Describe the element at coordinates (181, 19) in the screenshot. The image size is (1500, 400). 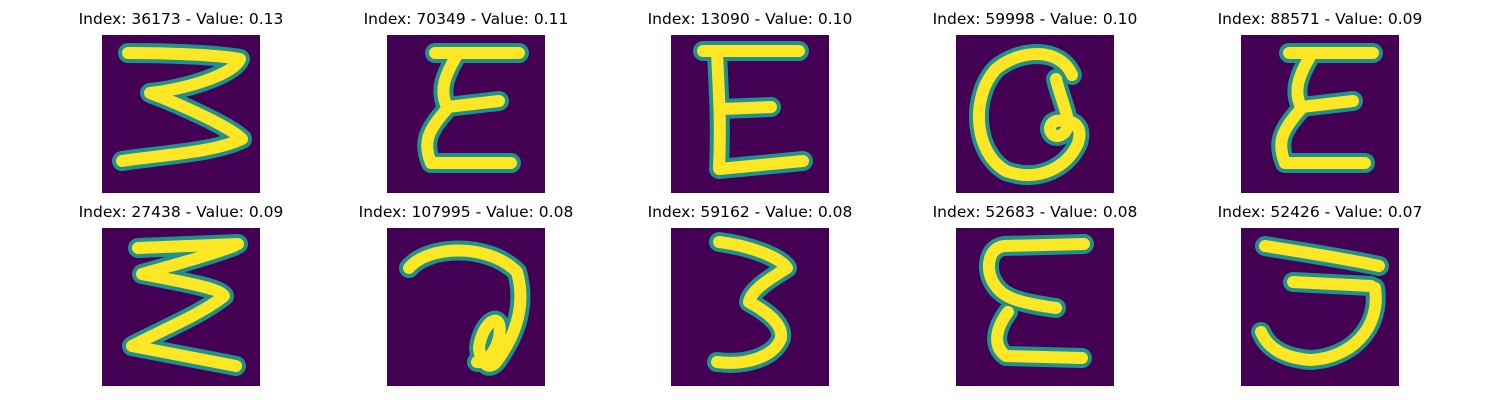
I see `subplot-title: Index: 36173 - Value: 0.13` at that location.